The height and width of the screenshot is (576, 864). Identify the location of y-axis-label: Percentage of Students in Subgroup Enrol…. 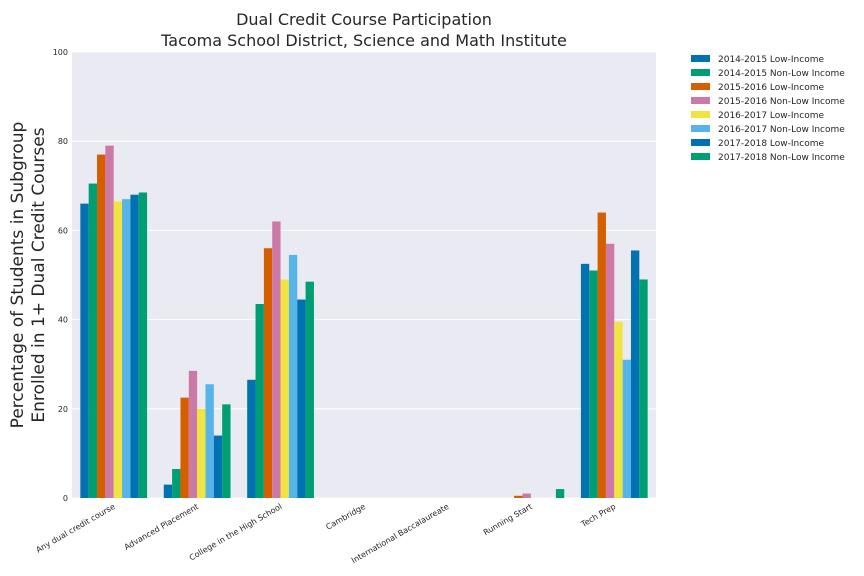
(28, 275).